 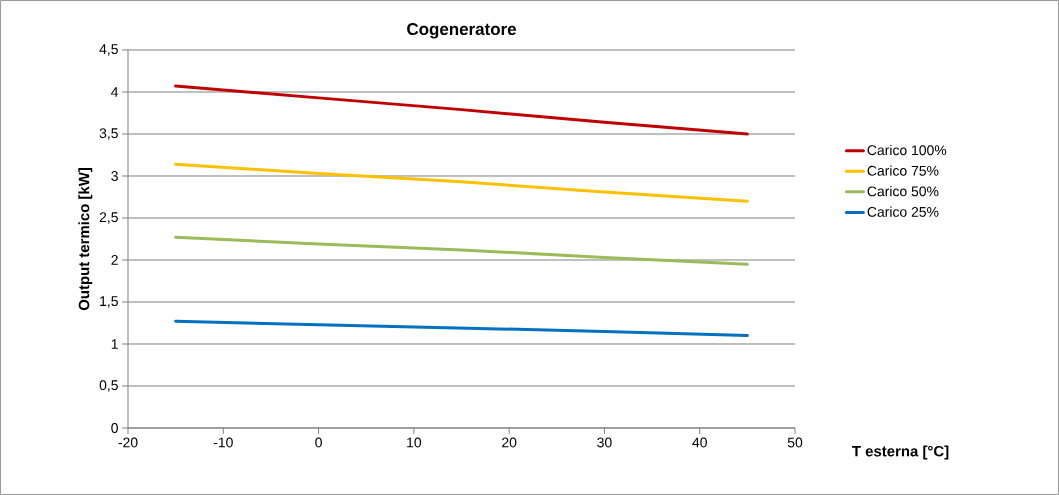 What do you see at coordinates (900, 452) in the screenshot?
I see `x-axis-title: T esterna [°C]` at bounding box center [900, 452].